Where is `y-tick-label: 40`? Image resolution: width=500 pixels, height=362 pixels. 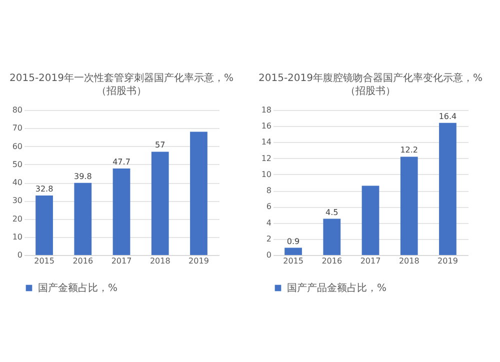 y-tick-label: 40 is located at coordinates (17, 182).